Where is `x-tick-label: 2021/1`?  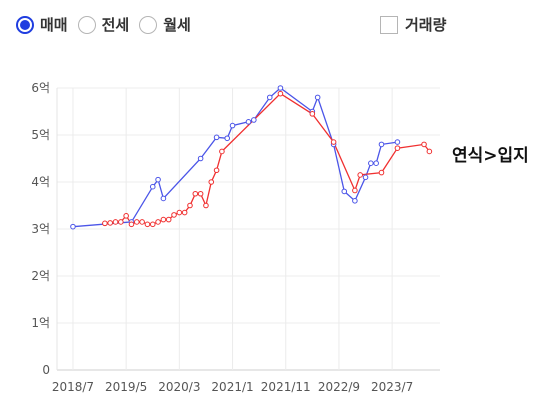 x-tick-label: 2021/1 is located at coordinates (232, 387).